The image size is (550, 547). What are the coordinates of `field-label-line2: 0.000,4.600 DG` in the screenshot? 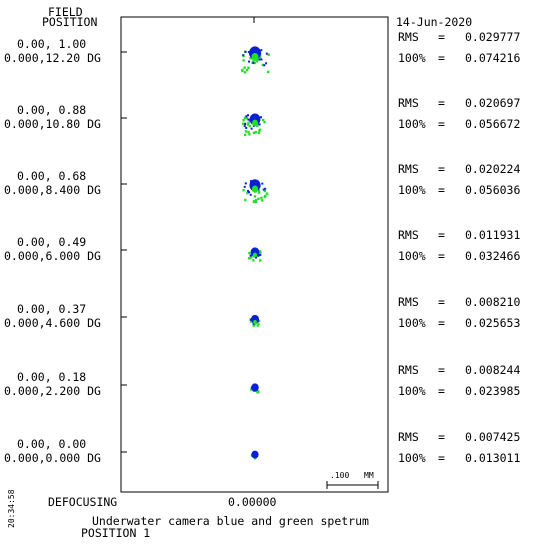 It's located at (52, 323).